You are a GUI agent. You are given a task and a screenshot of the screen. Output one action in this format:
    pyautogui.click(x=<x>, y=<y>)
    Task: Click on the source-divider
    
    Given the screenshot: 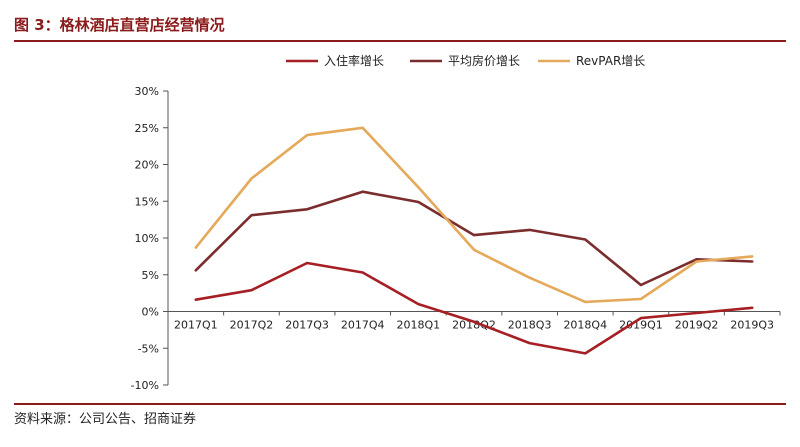 What is the action you would take?
    pyautogui.click(x=400, y=404)
    